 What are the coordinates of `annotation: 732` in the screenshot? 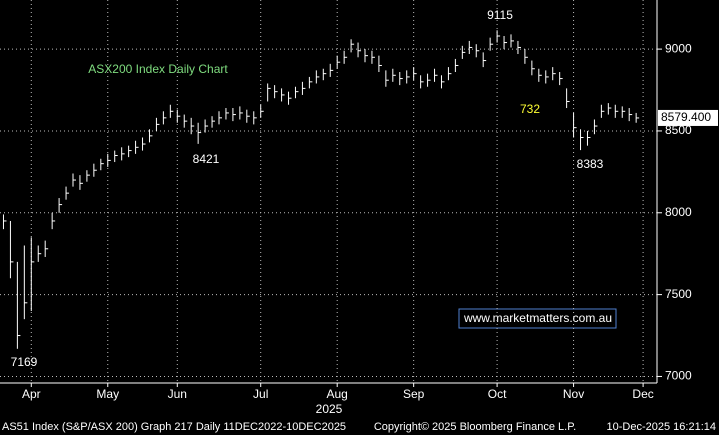 It's located at (530, 109).